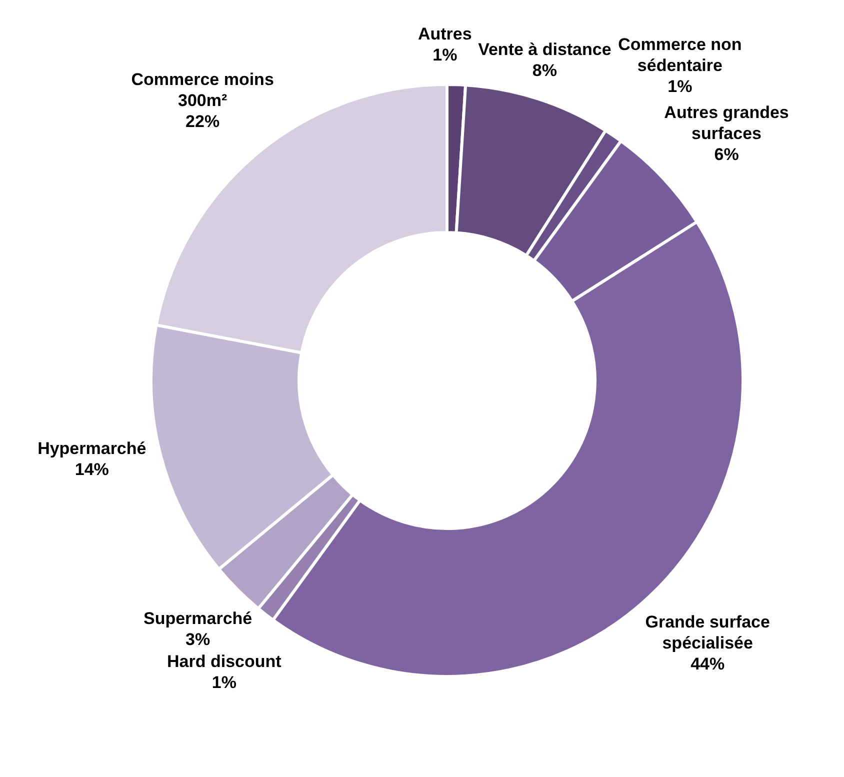 The height and width of the screenshot is (777, 844). Describe the element at coordinates (707, 632) in the screenshot. I see `slice-label: Grande surface spécialisée` at that location.